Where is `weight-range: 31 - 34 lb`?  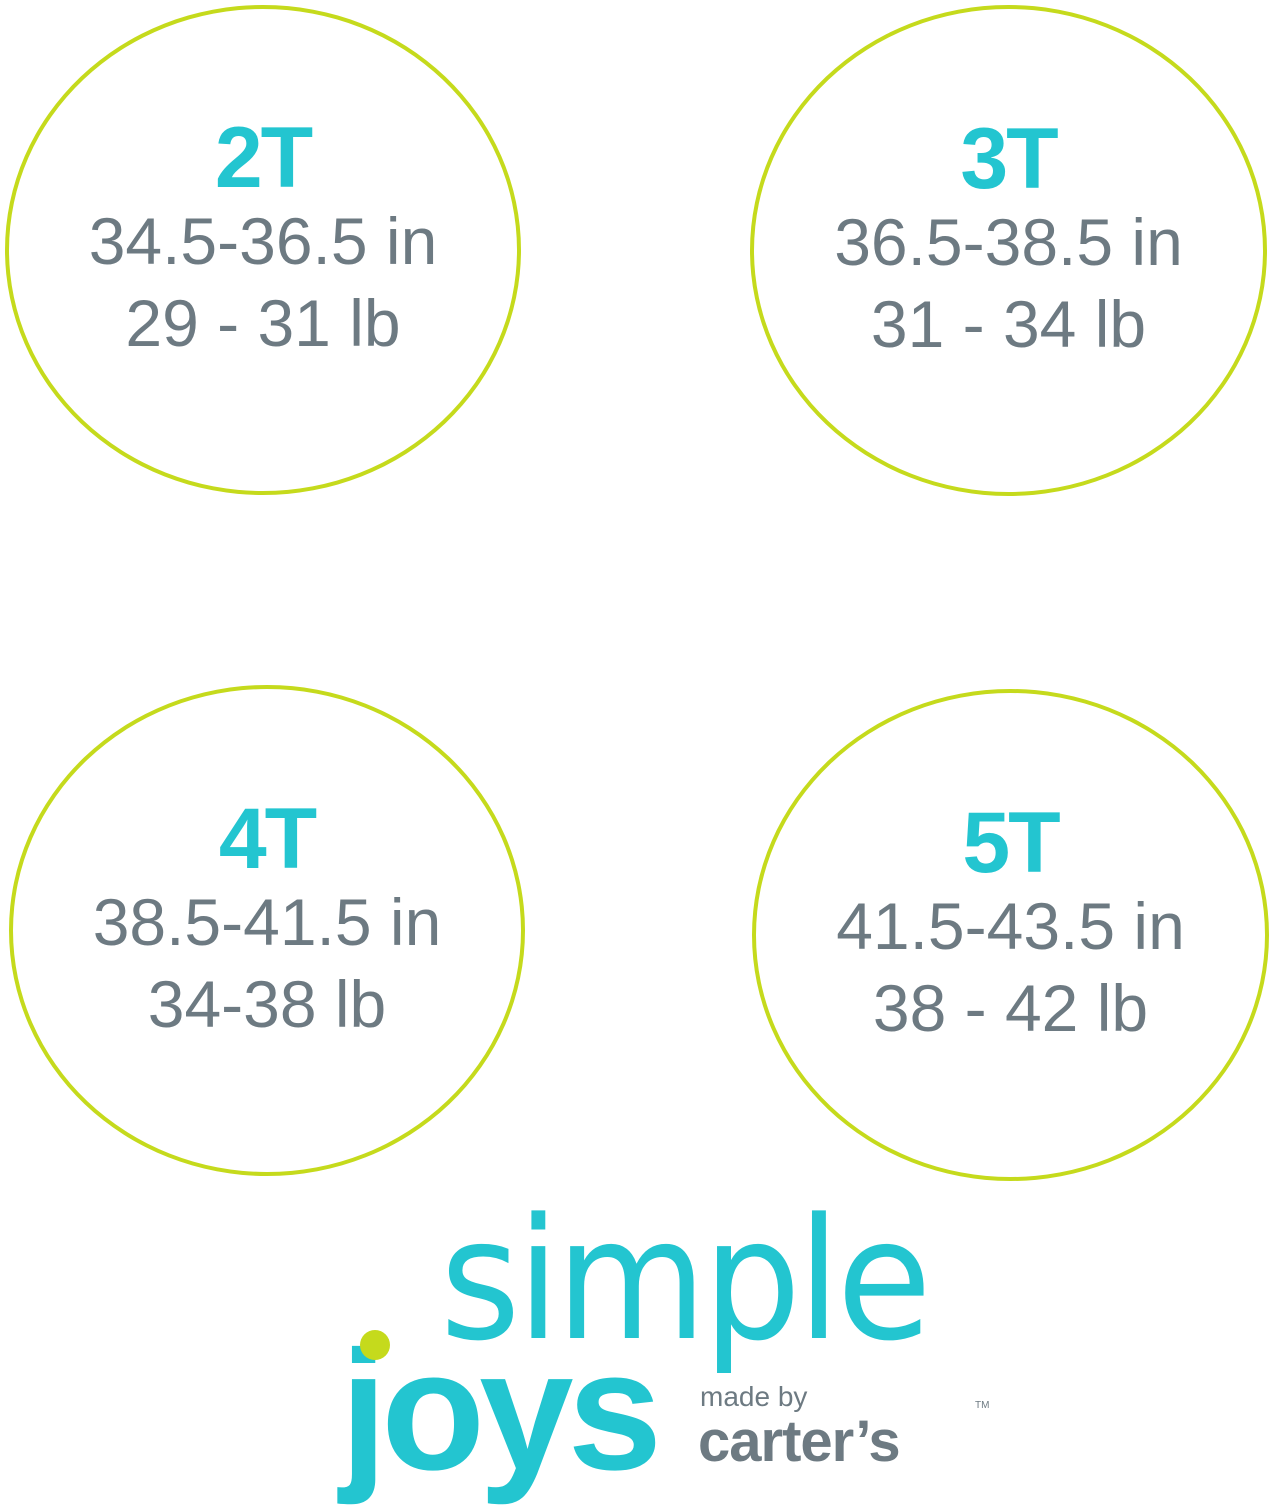 weight-range: 31 - 34 lb is located at coordinates (1008, 323).